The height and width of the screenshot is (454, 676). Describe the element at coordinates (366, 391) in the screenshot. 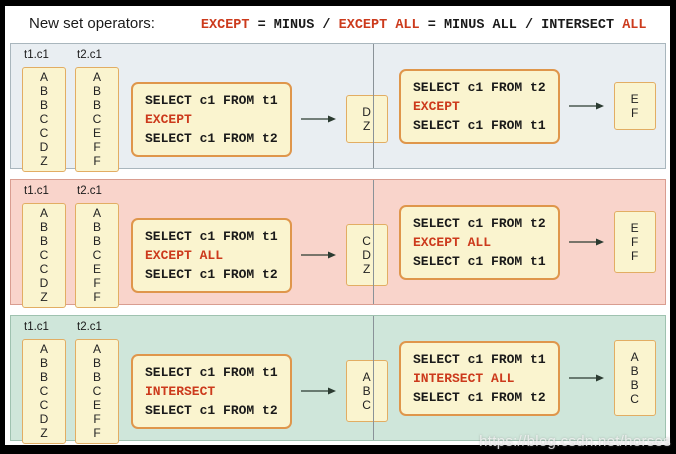

I see `result-box: A B C` at that location.